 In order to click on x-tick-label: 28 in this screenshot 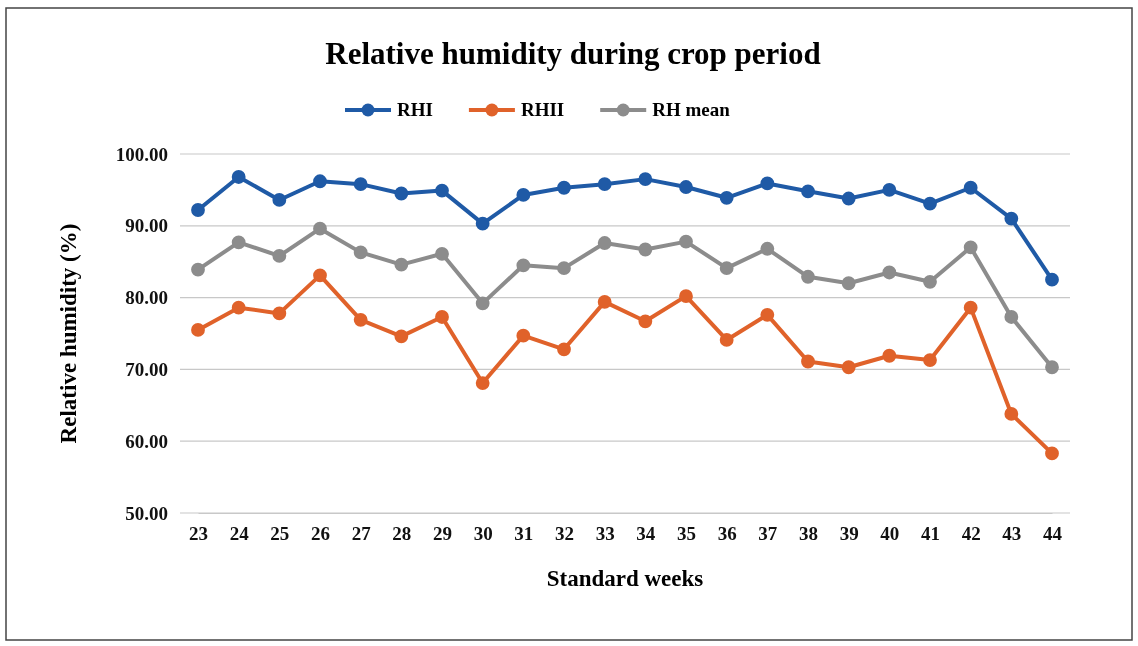, I will do `click(402, 534)`.